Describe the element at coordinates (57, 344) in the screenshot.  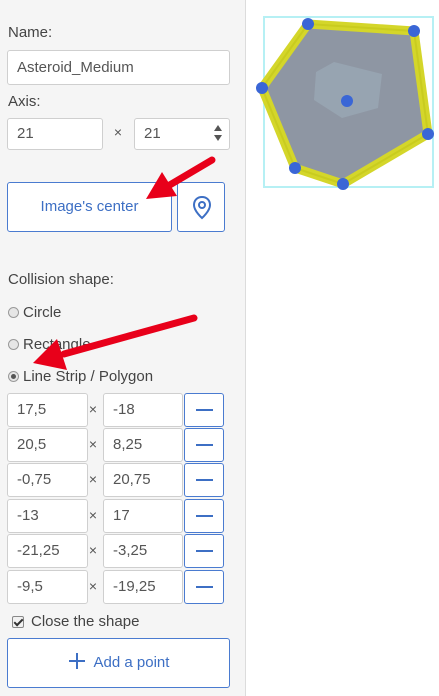
I see `shape-option-rectangle-label: Rectangle` at that location.